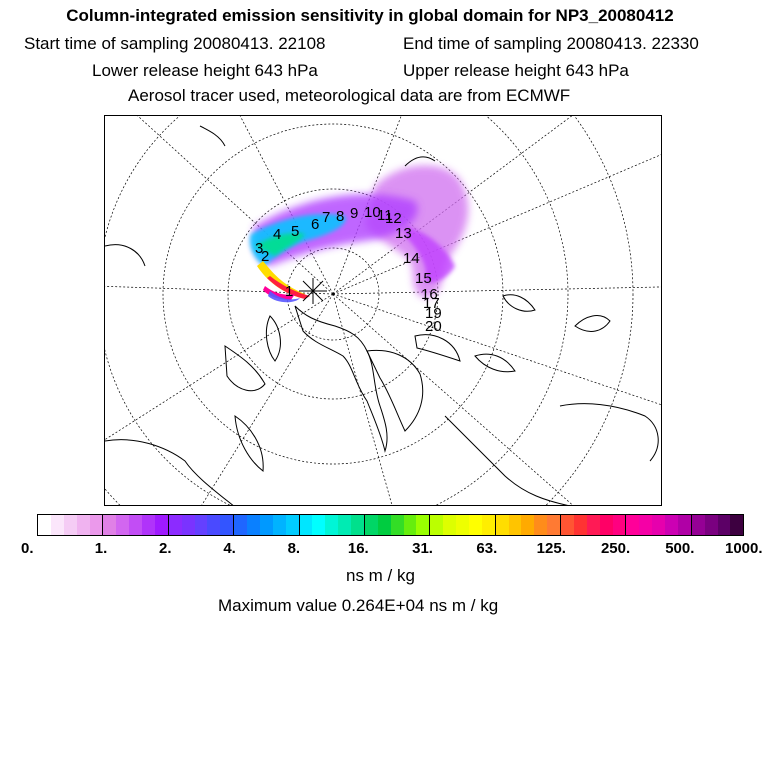 The image size is (768, 768). Describe the element at coordinates (385, 215) in the screenshot. I see `trajectory-label: 11` at that location.